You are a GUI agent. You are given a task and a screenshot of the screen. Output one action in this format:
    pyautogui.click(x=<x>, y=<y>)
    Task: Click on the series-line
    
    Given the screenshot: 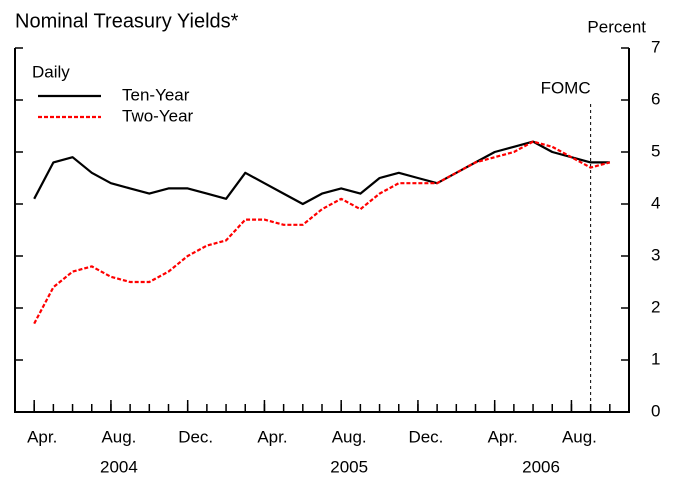 What is the action you would take?
    pyautogui.click(x=321, y=173)
    